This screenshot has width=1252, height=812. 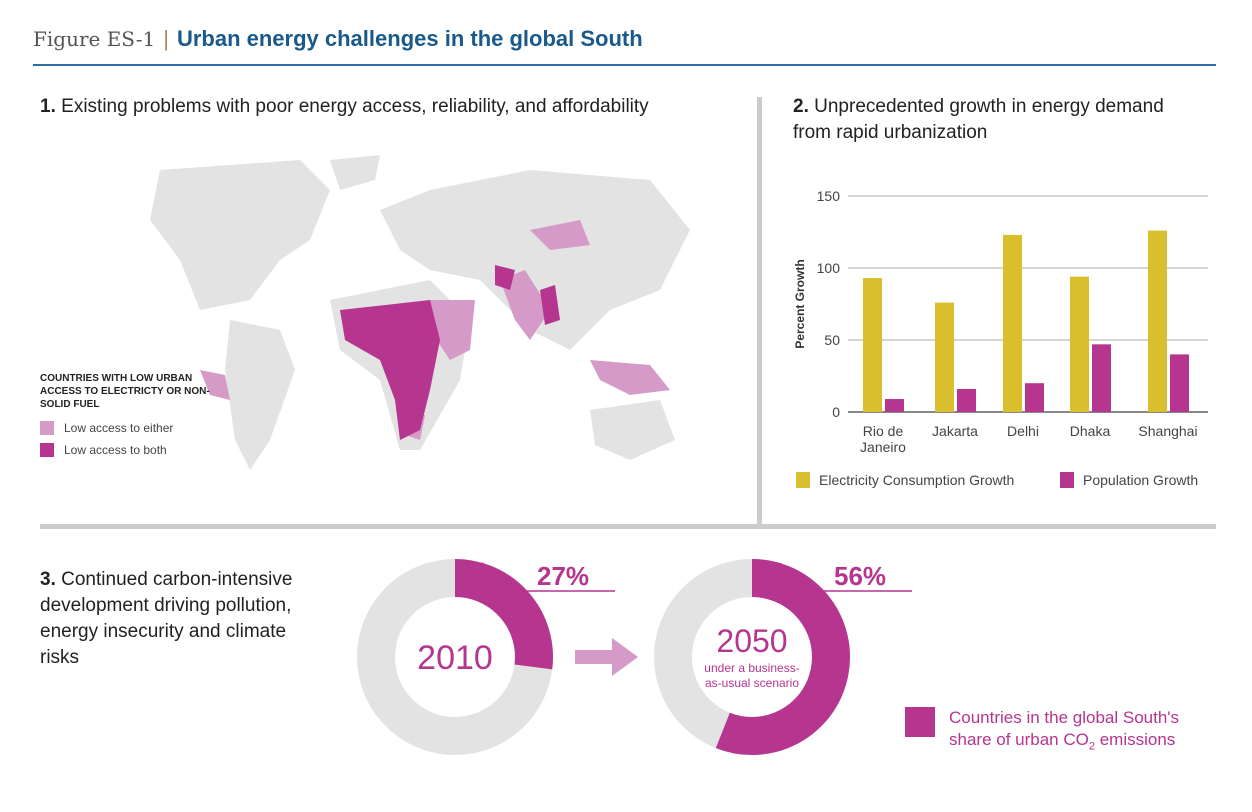 What do you see at coordinates (1140, 480) in the screenshot?
I see `legend-label: Population Growth` at bounding box center [1140, 480].